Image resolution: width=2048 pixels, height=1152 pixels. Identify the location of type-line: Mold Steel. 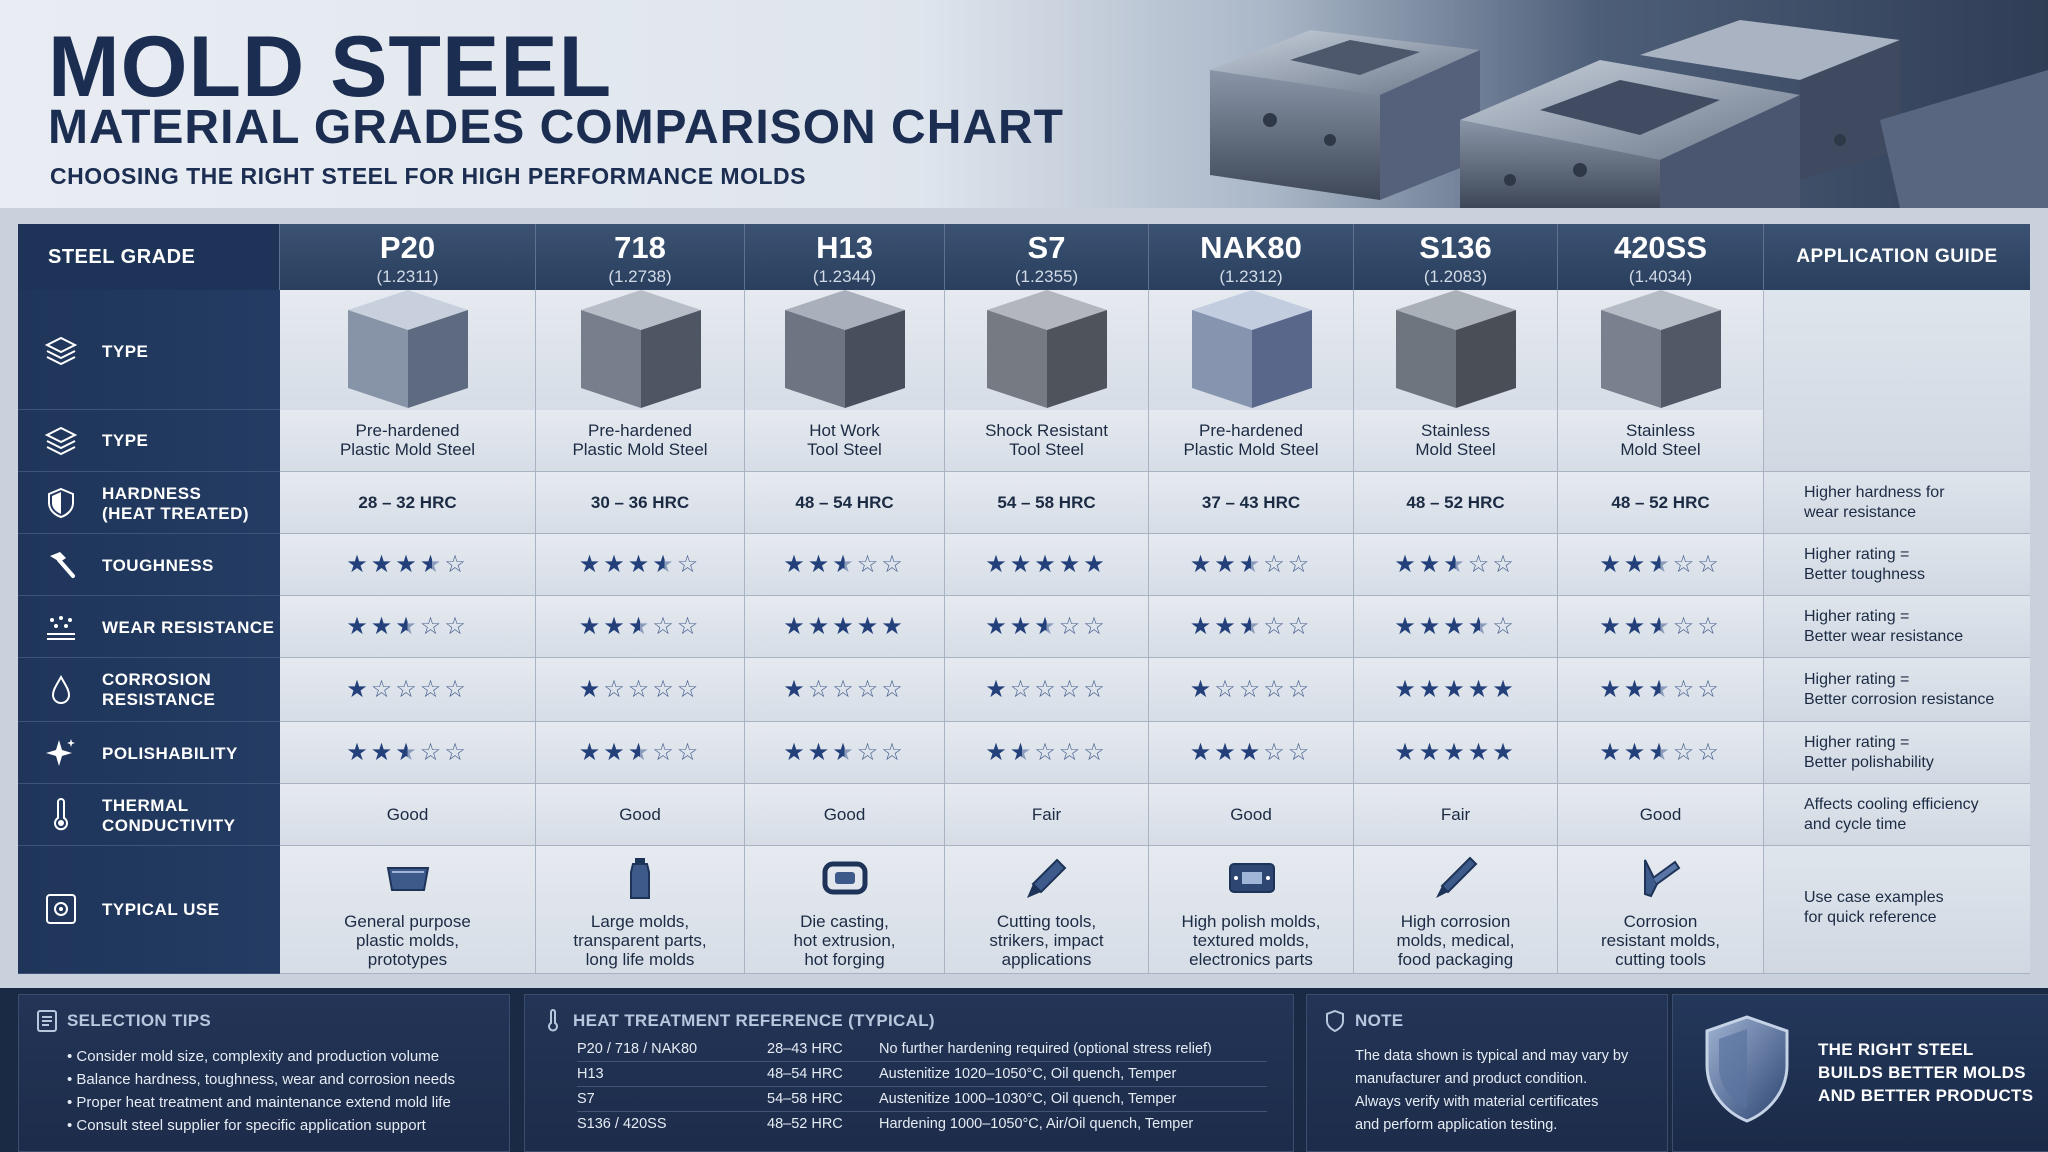
(1455, 449).